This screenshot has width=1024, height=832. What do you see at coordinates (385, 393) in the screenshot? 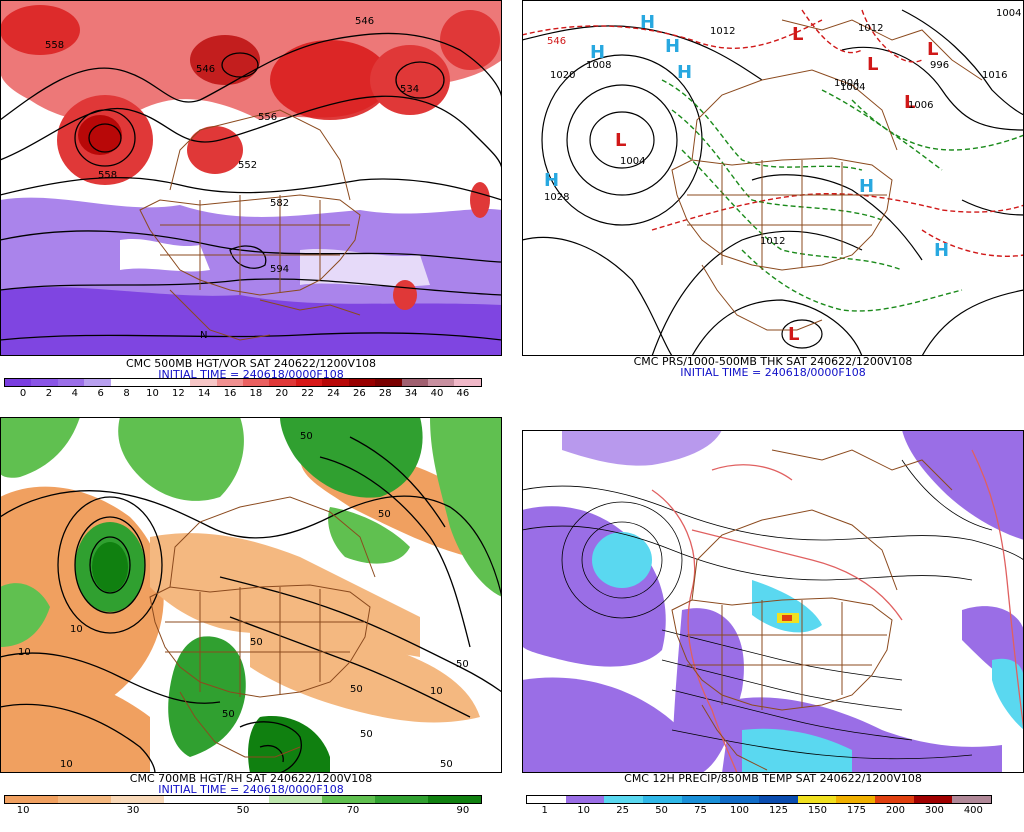
I see `legend-label: 28` at bounding box center [385, 393].